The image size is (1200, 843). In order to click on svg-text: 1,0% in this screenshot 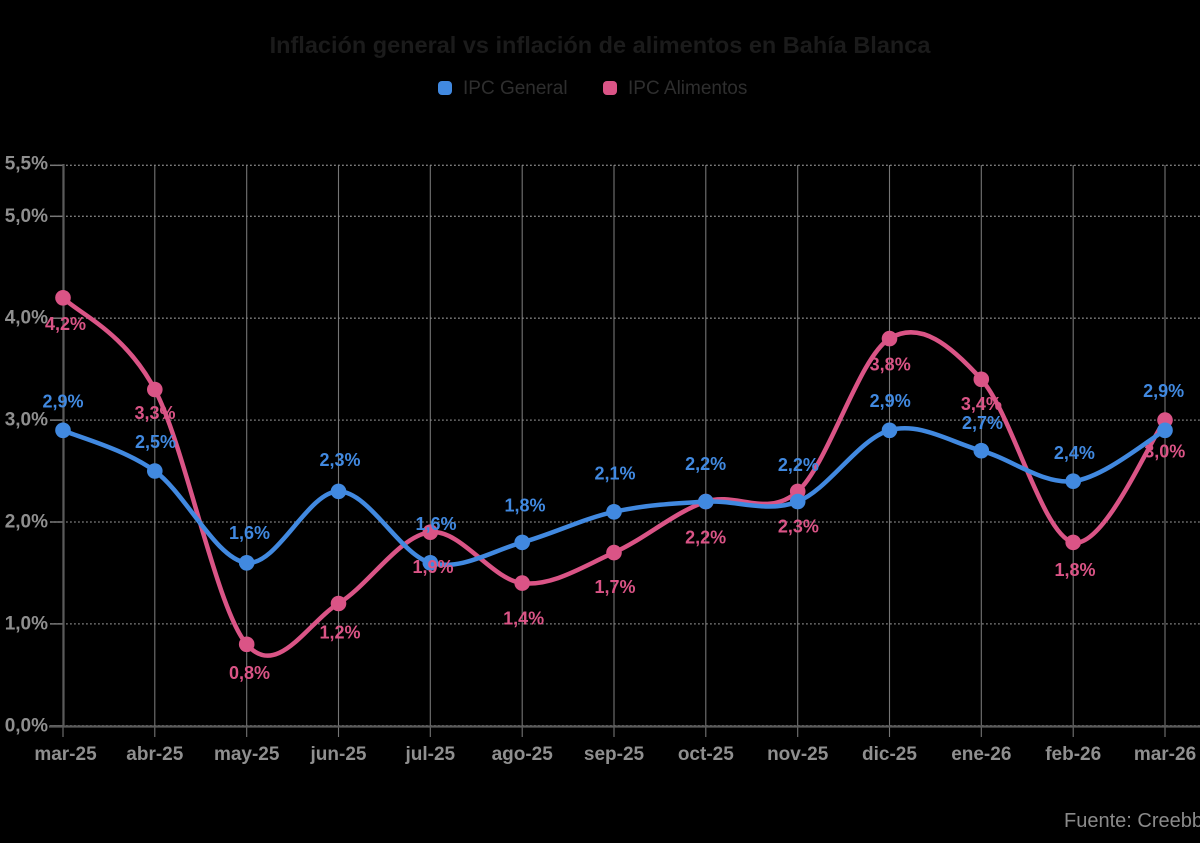, I will do `click(26, 623)`.